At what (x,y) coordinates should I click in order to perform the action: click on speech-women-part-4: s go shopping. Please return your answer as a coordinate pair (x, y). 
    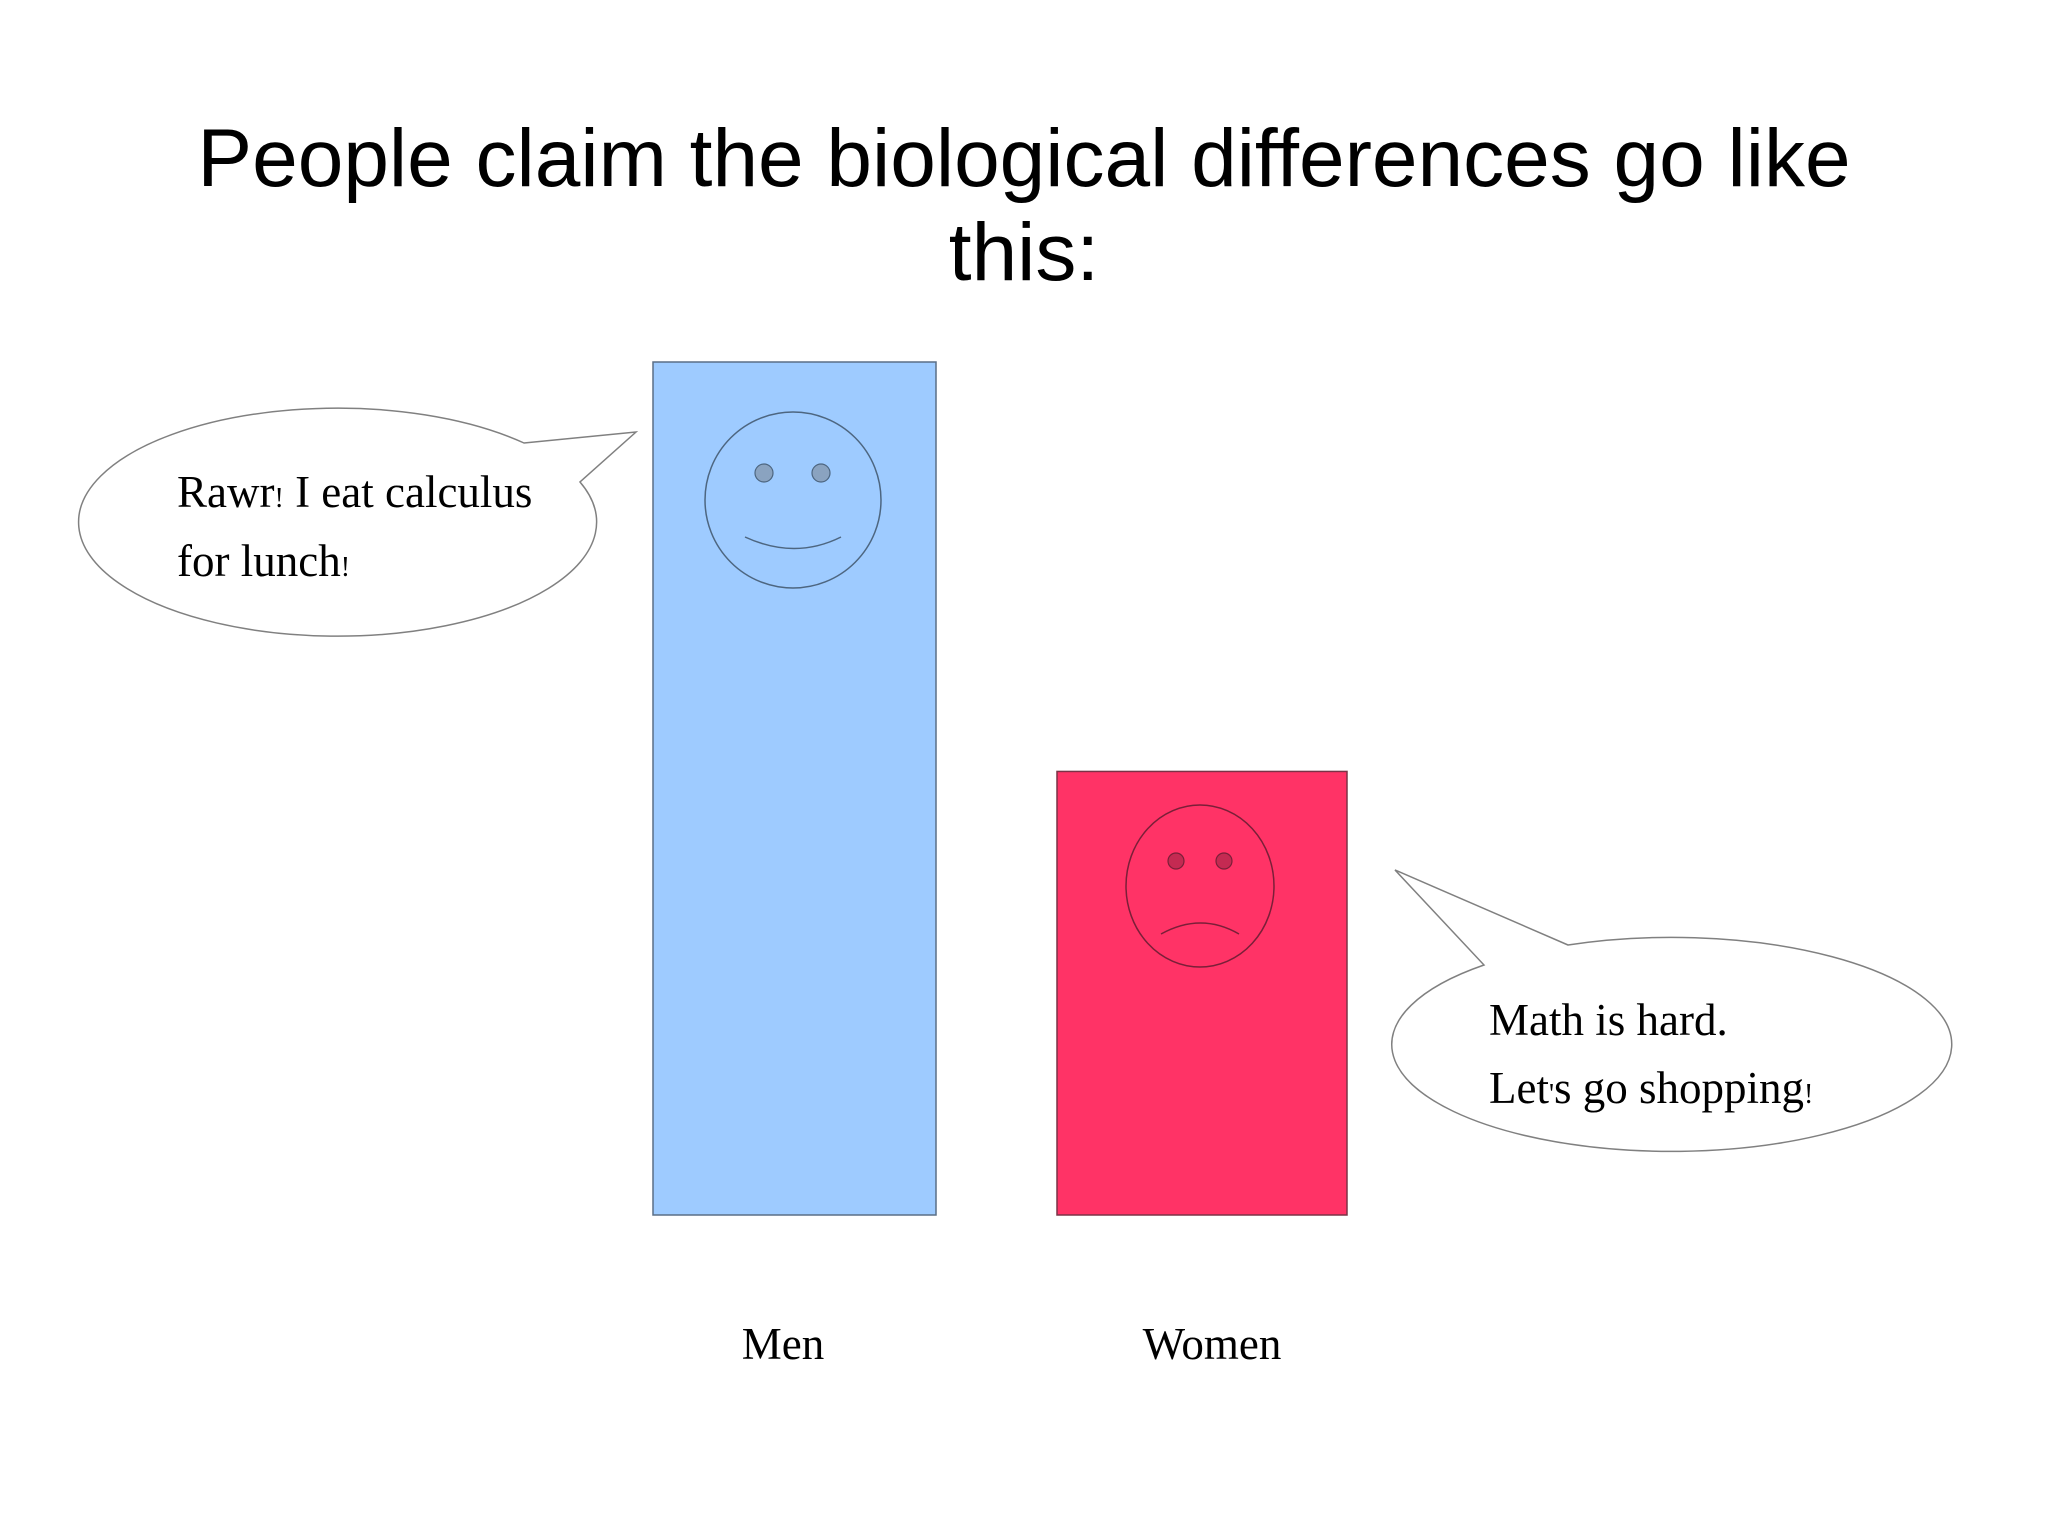
    Looking at the image, I should click on (1679, 1088).